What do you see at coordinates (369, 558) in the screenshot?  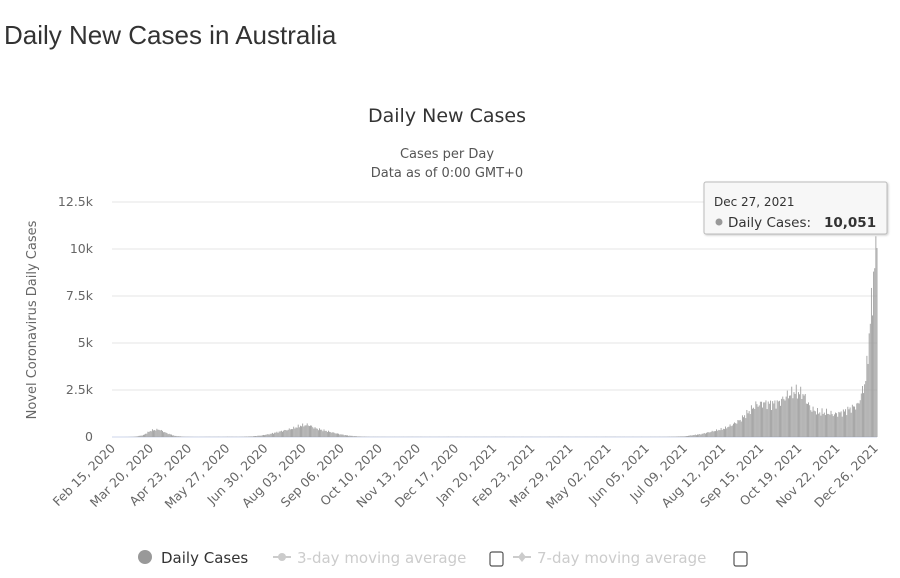 I see `legend-item-3-day-average: 3-day moving average` at bounding box center [369, 558].